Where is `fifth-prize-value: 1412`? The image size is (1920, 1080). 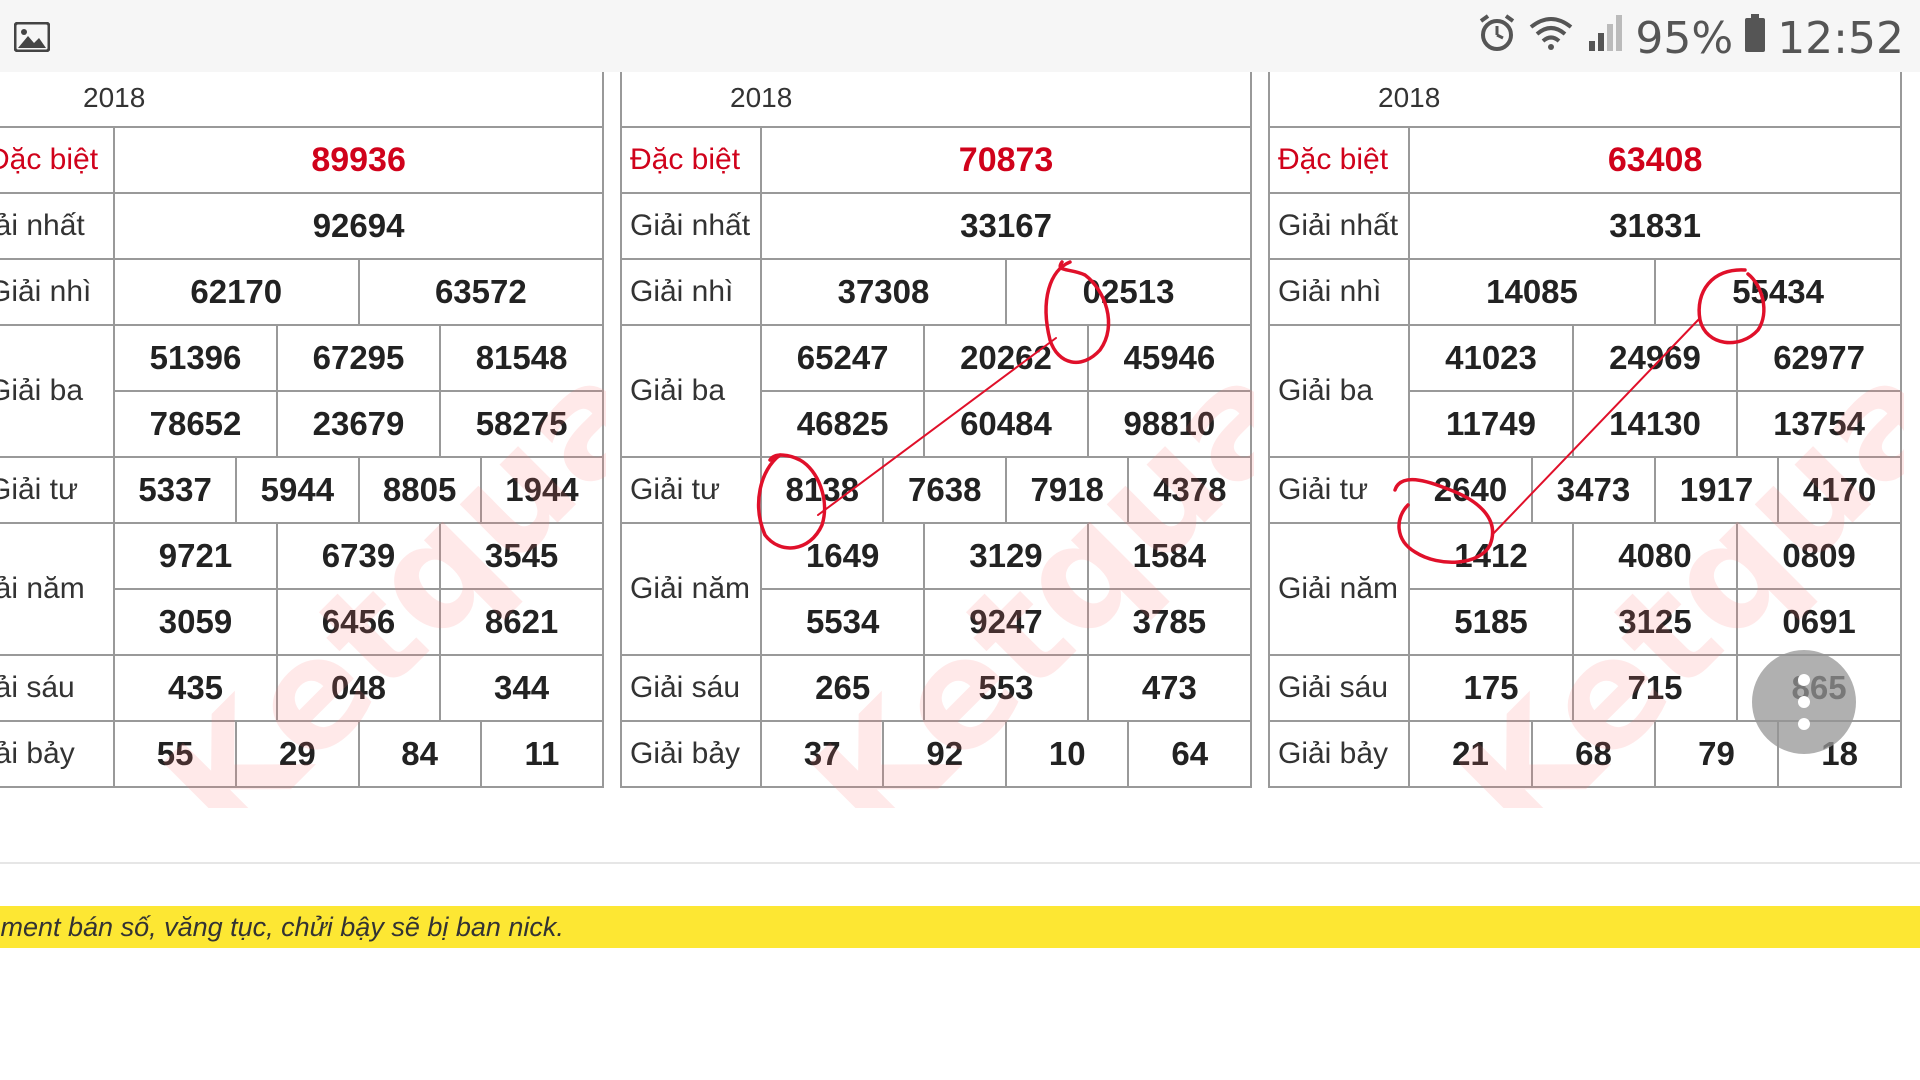
fifth-prize-value: 1412 is located at coordinates (1491, 556).